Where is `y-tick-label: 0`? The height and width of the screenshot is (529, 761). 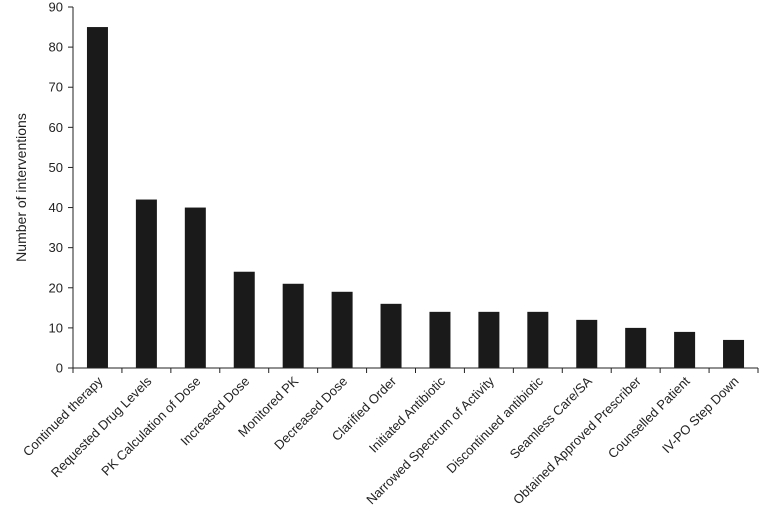
y-tick-label: 0 is located at coordinates (59, 368).